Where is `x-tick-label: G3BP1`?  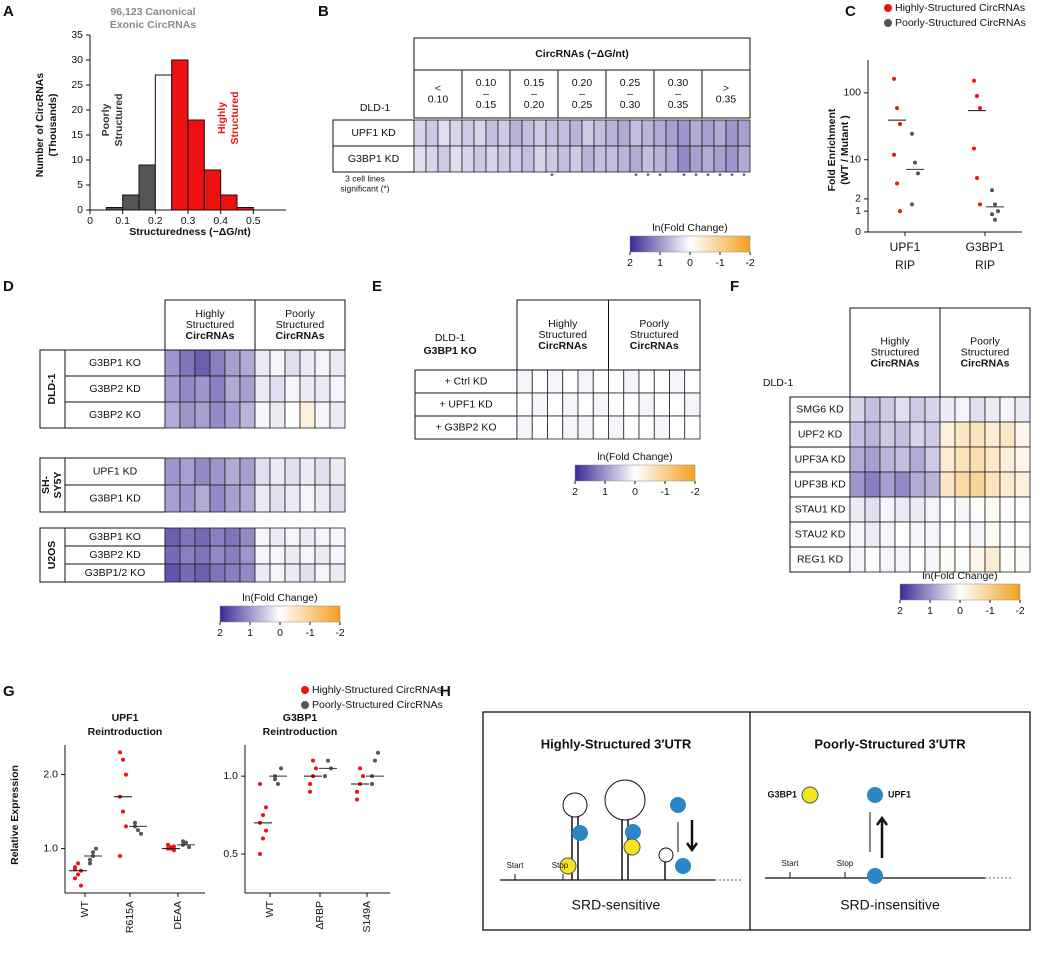 x-tick-label: G3BP1 is located at coordinates (985, 247).